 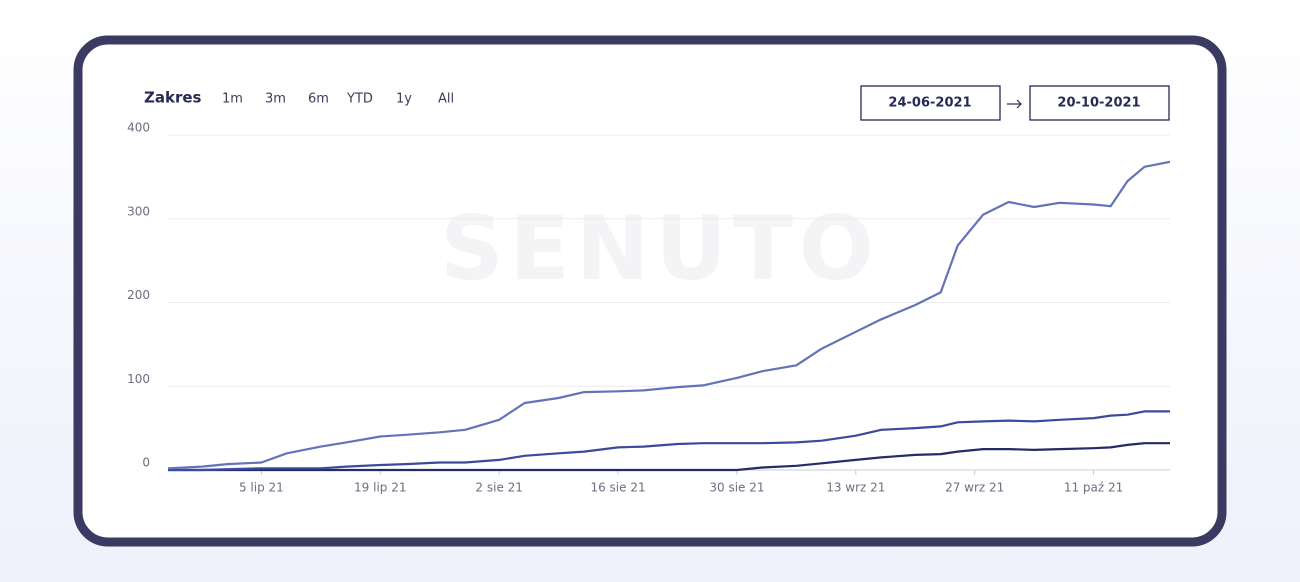 I want to click on x-tick-label: 11 paź 21, so click(x=1093, y=488).